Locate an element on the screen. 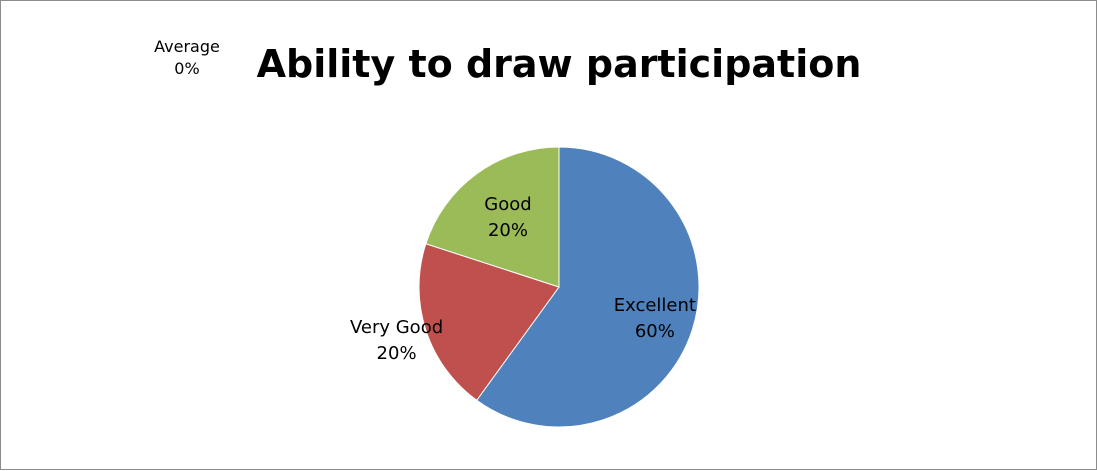 The height and width of the screenshot is (471, 1097). slice-label-good-percent: 20% is located at coordinates (508, 230).